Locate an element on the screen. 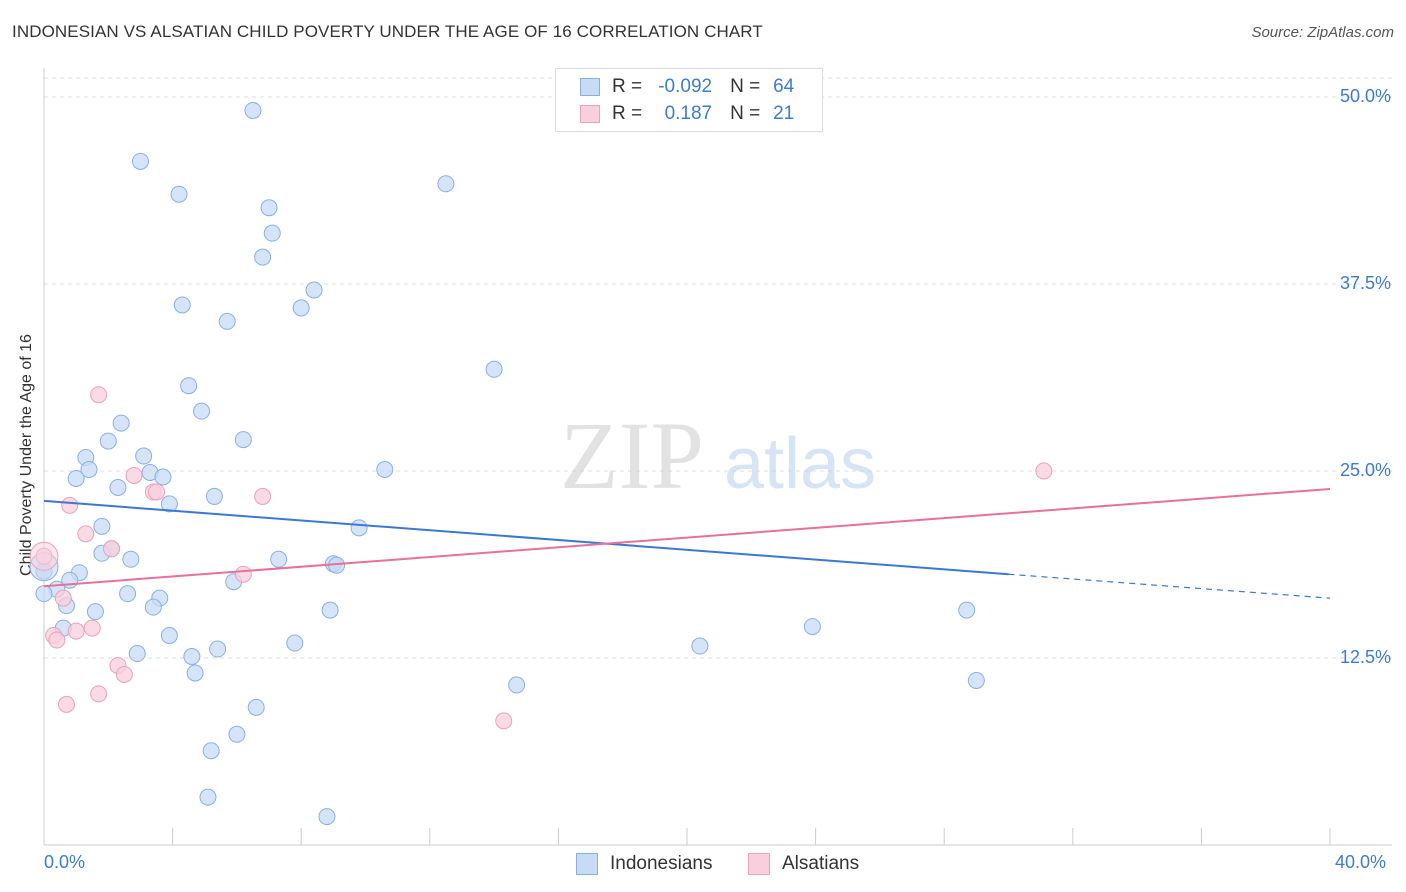 The height and width of the screenshot is (892, 1406). watermark: ZIP atlas is located at coordinates (718, 455).